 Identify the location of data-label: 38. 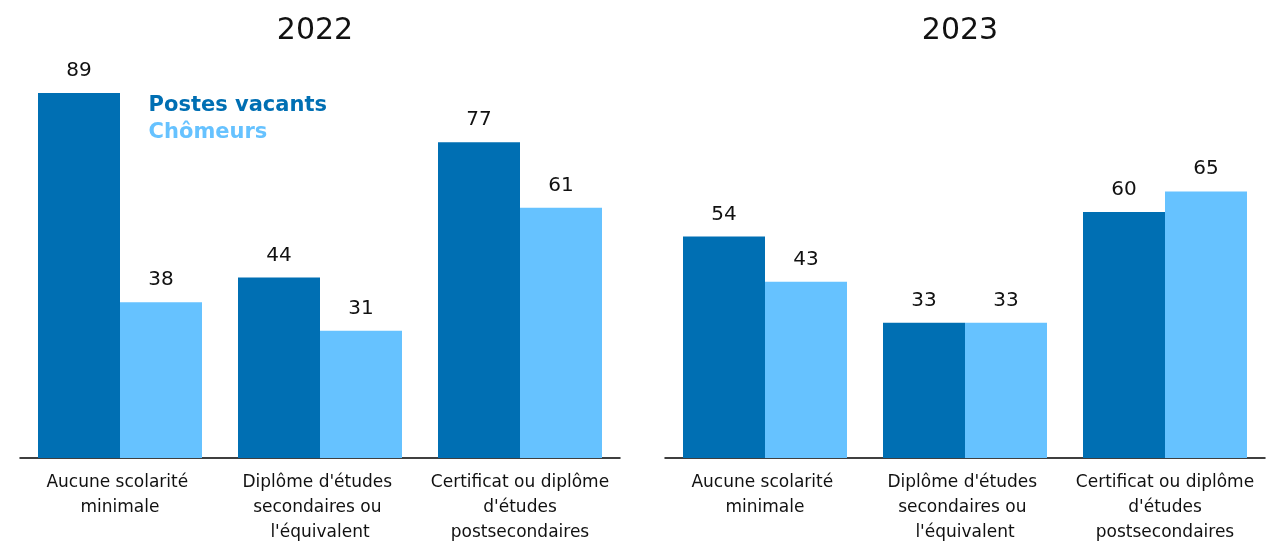
(161, 278).